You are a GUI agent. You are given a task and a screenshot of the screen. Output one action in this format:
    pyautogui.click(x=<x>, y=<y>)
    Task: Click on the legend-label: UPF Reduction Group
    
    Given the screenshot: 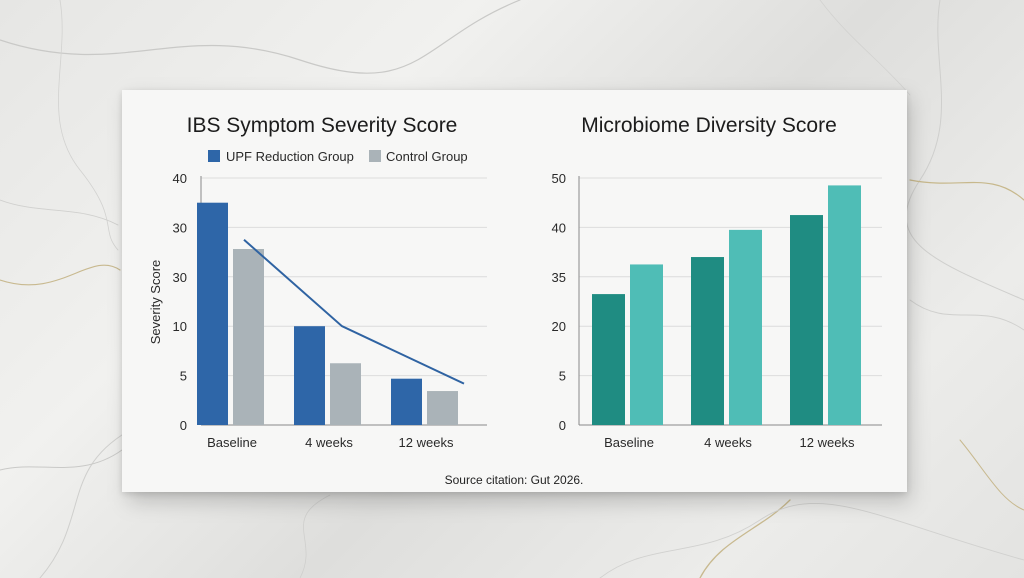 What is the action you would take?
    pyautogui.click(x=290, y=156)
    